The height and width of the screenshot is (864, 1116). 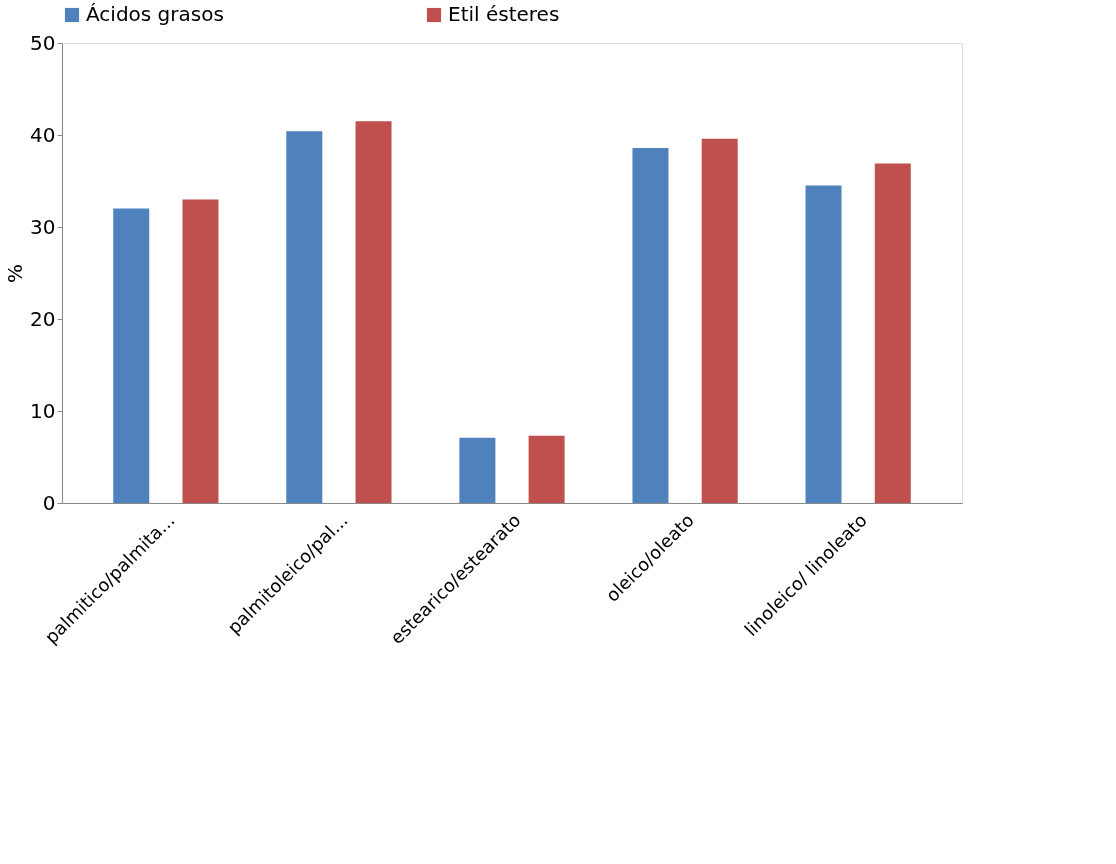 I want to click on y-tick-label: 10, so click(x=43, y=410).